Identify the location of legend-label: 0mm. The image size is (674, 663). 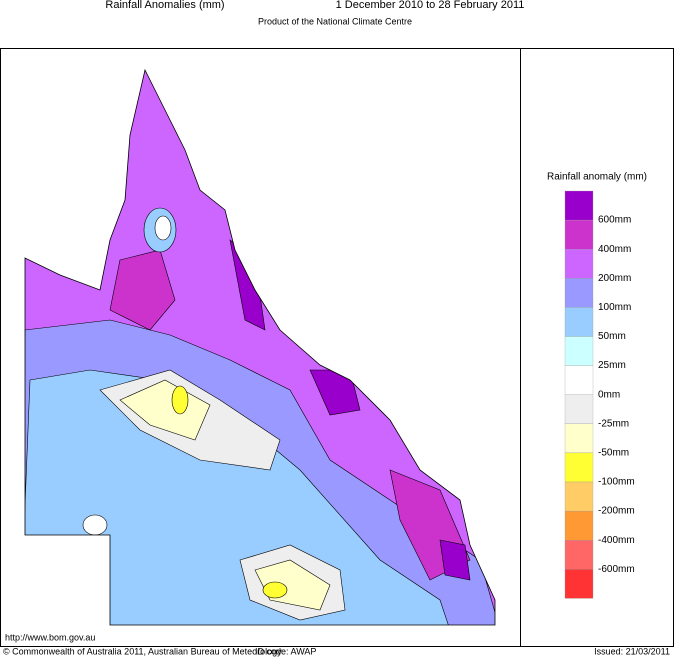
(609, 394).